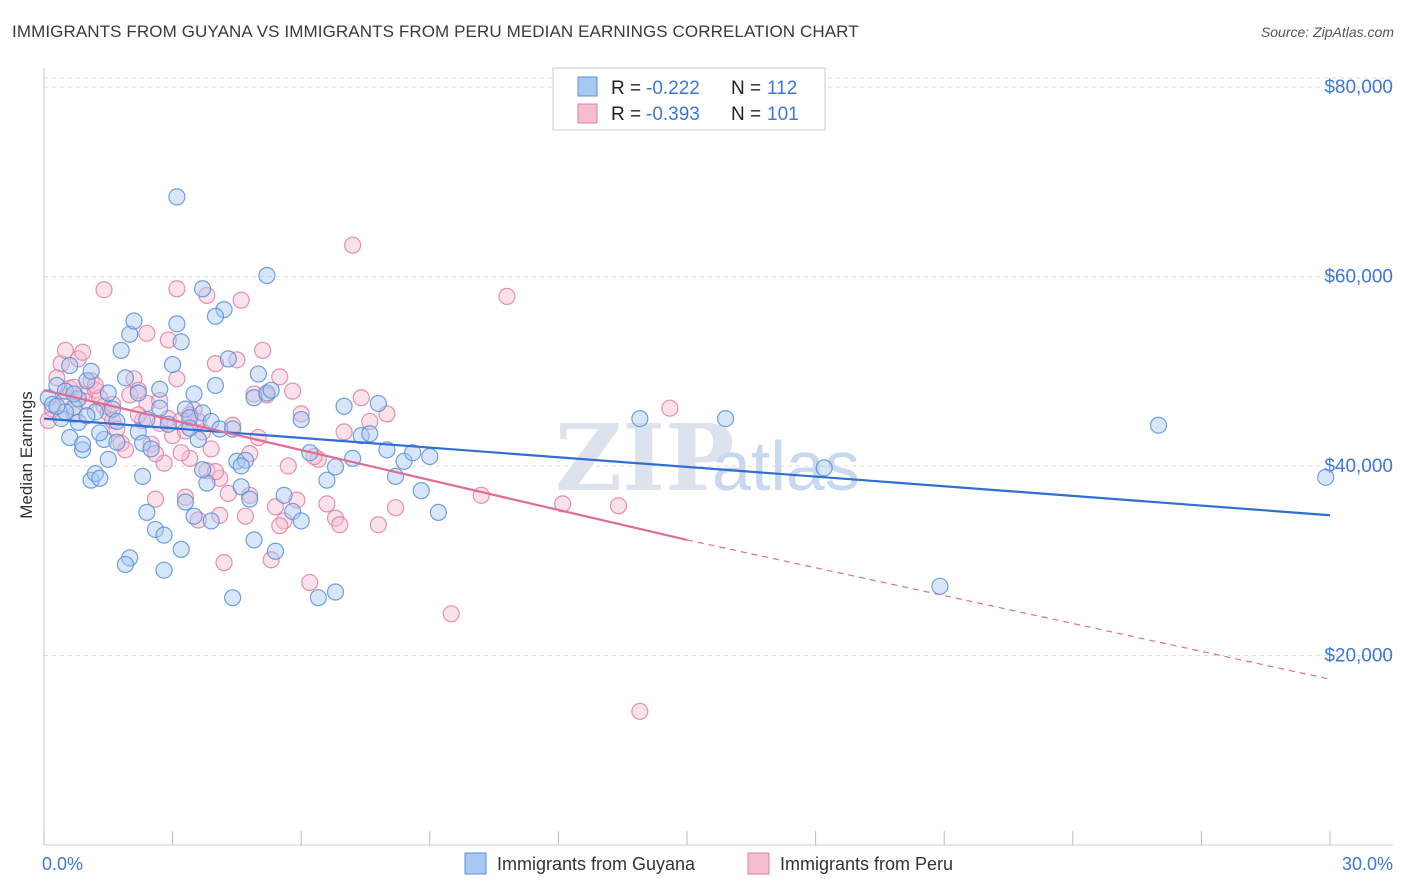  Describe the element at coordinates (1358, 372) in the screenshot. I see `y-axis-tick-labels: $20,000 $40,000 $60,000 $80,000` at that location.